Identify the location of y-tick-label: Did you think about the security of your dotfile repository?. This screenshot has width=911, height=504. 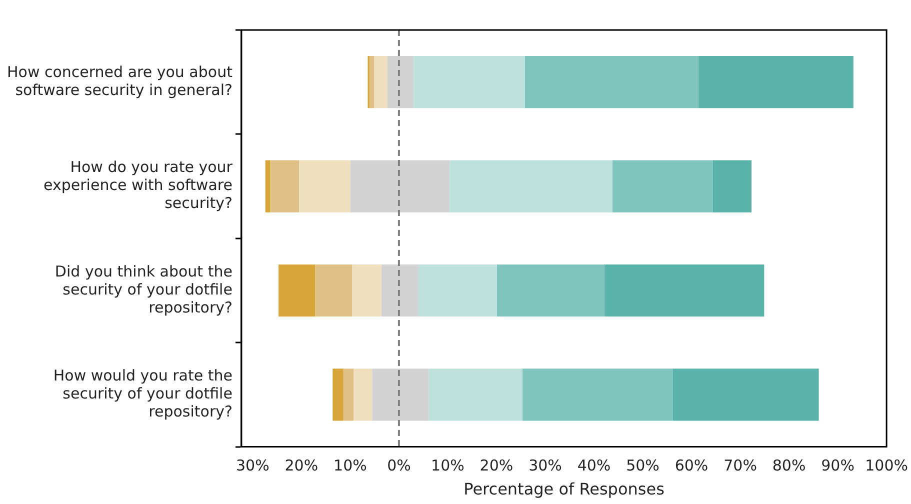
(143, 289).